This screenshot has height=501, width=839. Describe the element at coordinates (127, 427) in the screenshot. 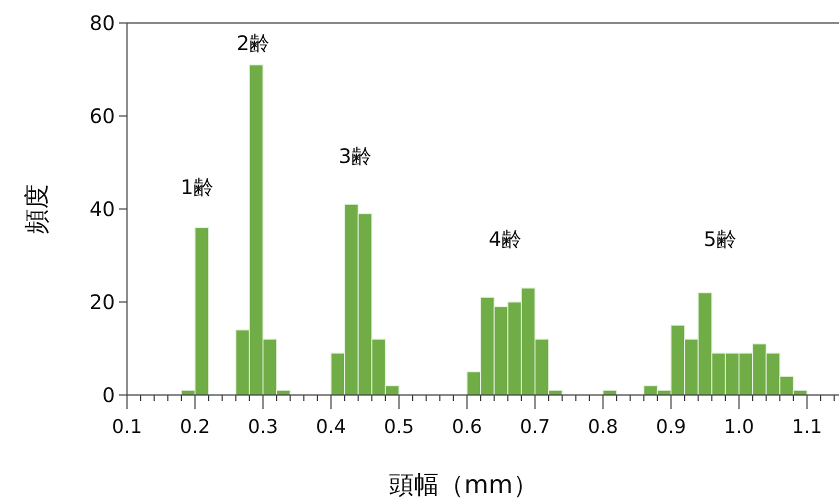

I see `x-tick-label: 0.1` at that location.